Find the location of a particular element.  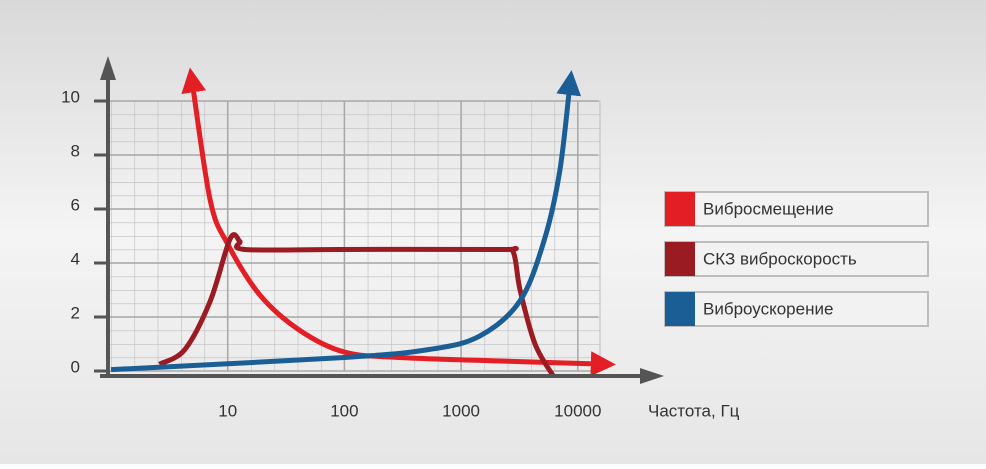

x-tick-label: 10 is located at coordinates (227, 410).